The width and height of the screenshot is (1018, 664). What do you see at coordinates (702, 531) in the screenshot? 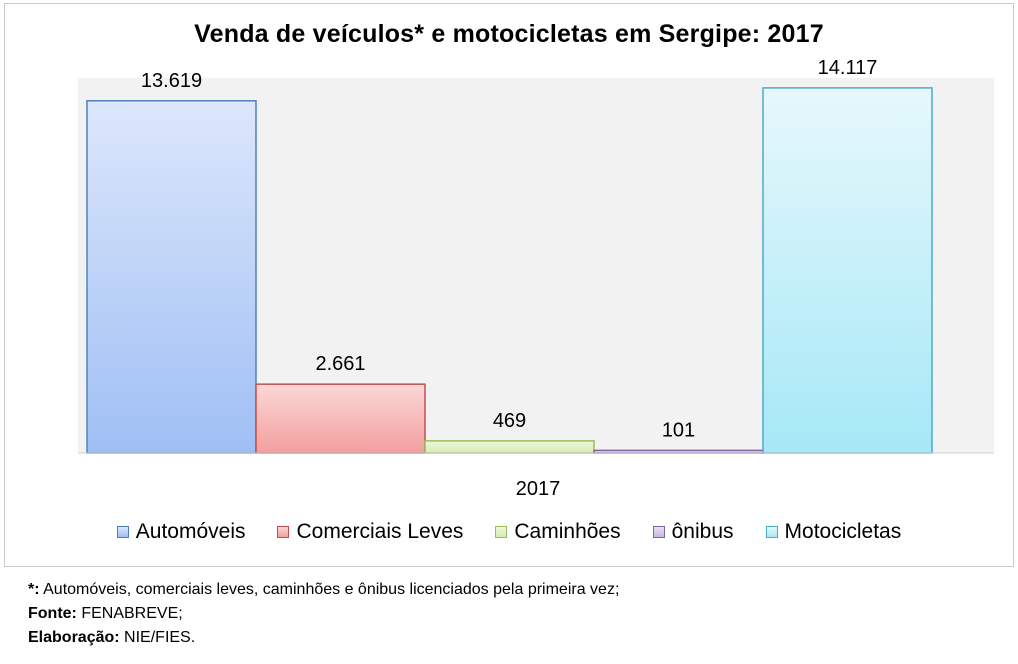
I see `legend-label: ônibus` at bounding box center [702, 531].